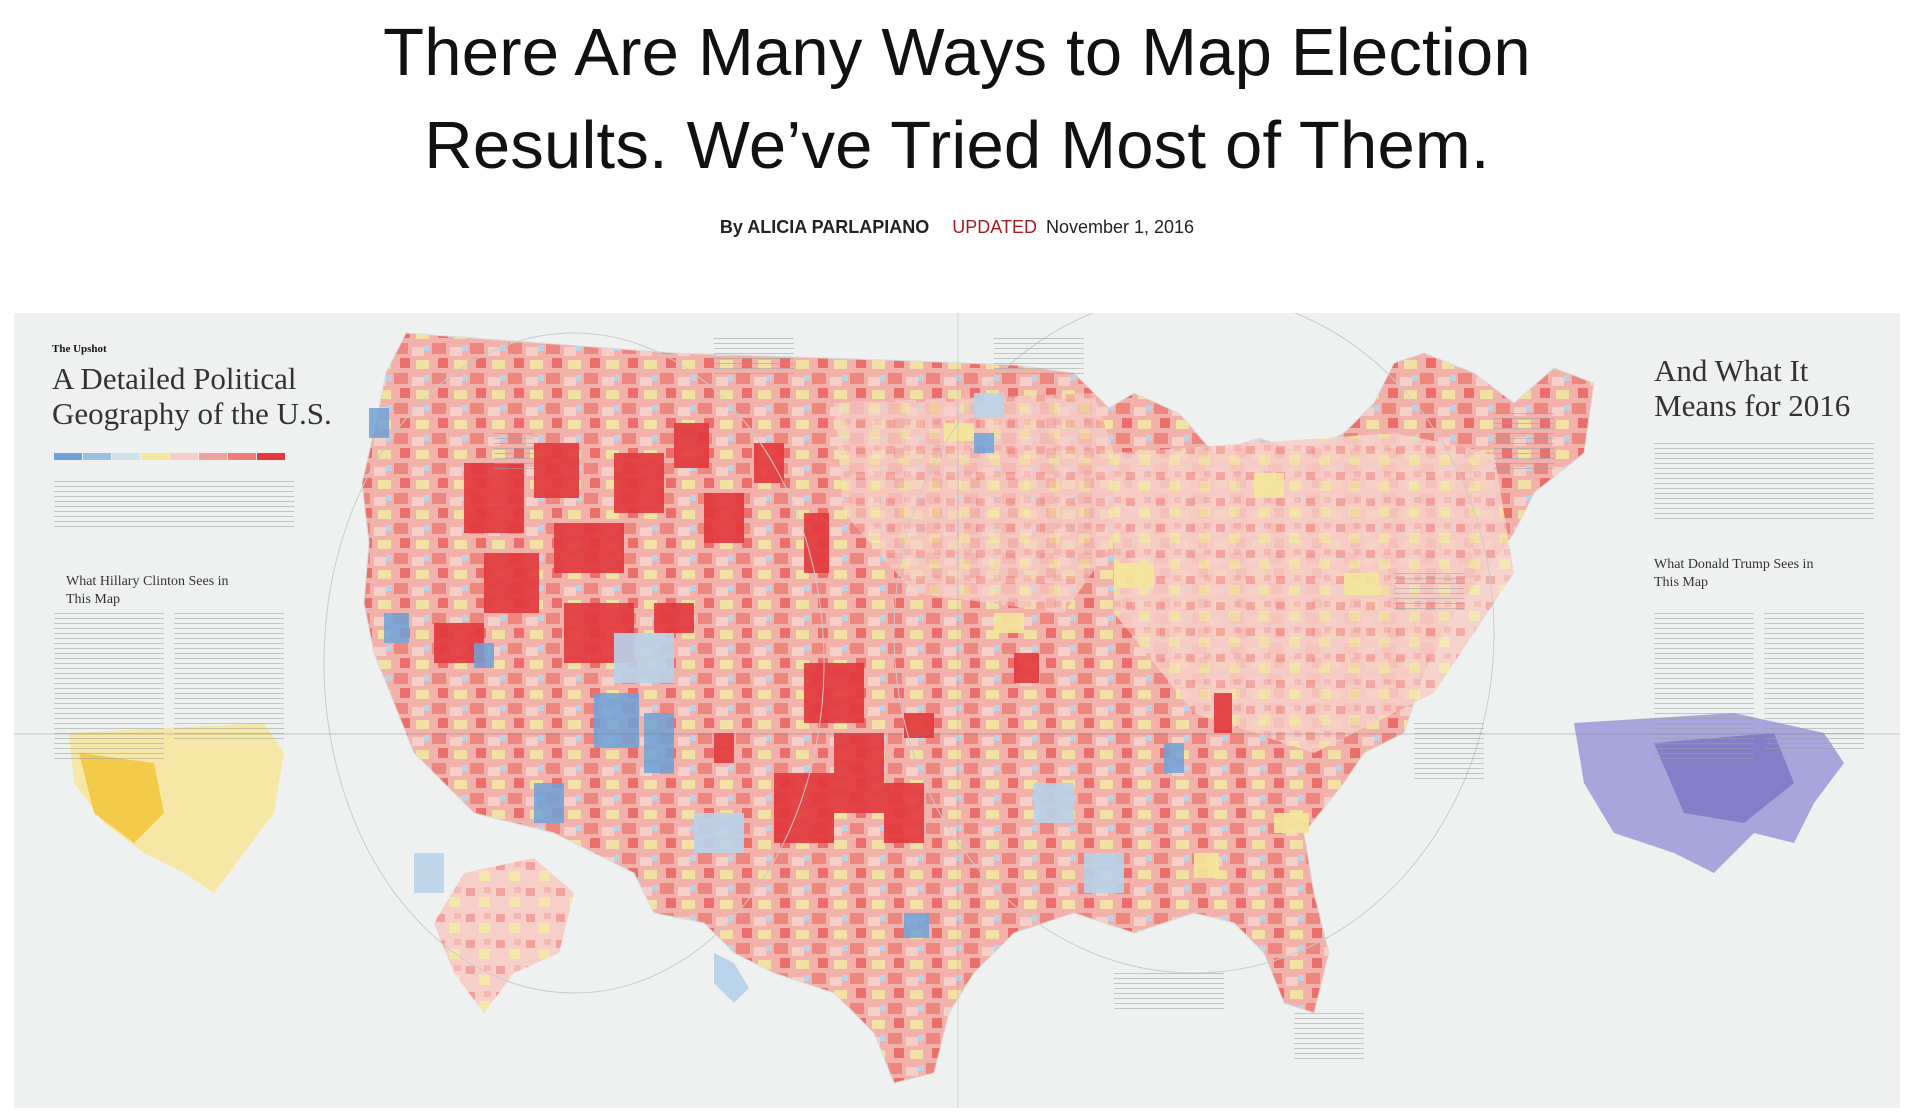 This screenshot has height=1120, width=1914. Describe the element at coordinates (994, 227) in the screenshot. I see `updated-label: UPDATED` at that location.